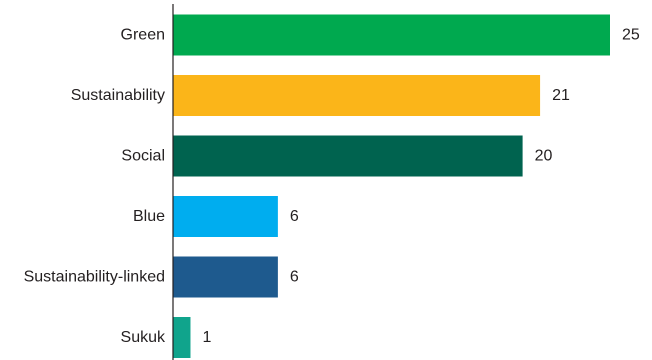 This screenshot has height=360, width=652. I want to click on bar-green, so click(391, 35).